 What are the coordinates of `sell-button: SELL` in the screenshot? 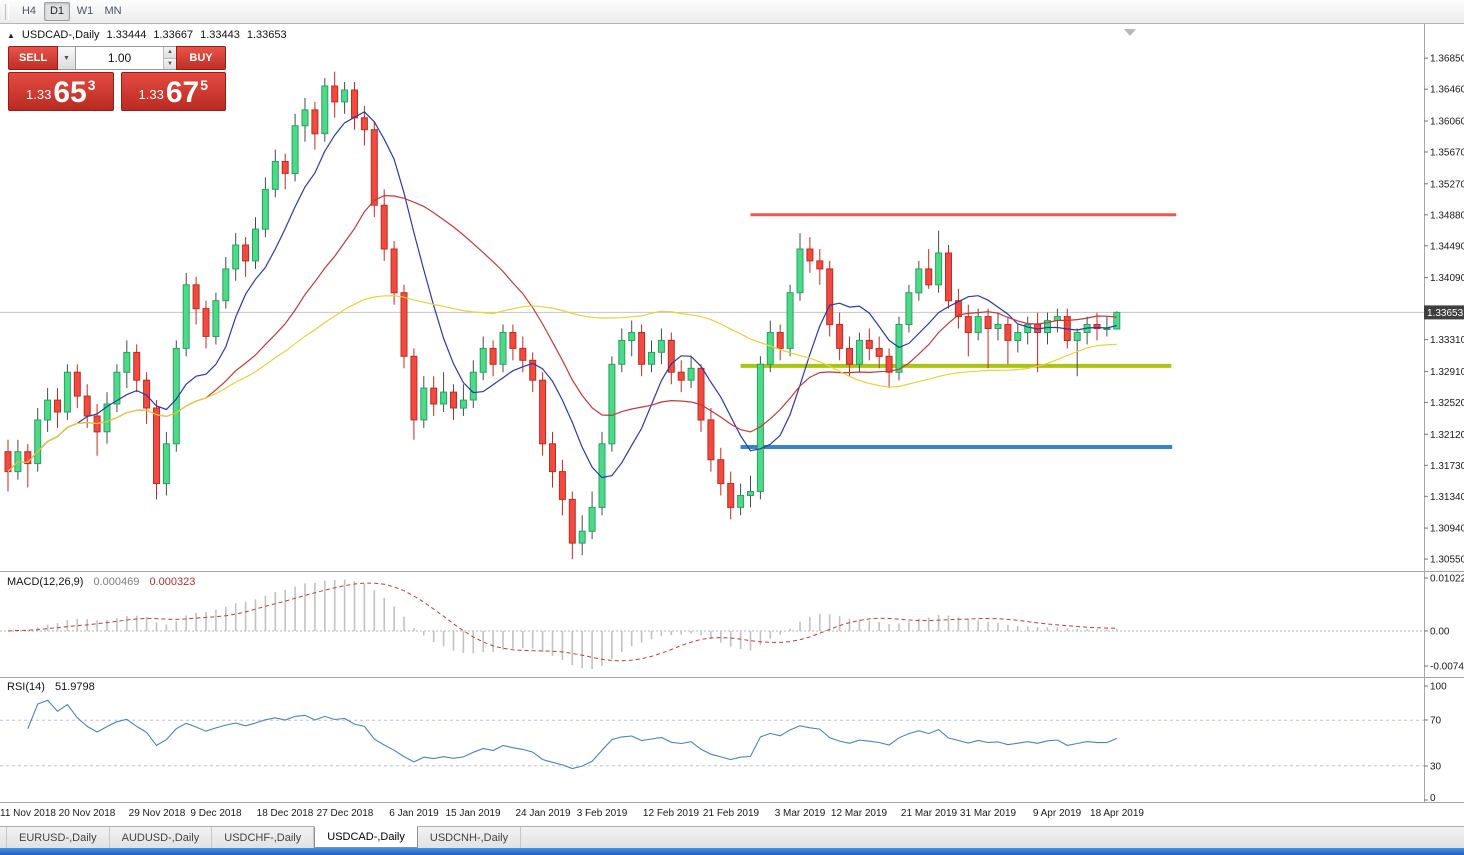 It's located at (33, 58).